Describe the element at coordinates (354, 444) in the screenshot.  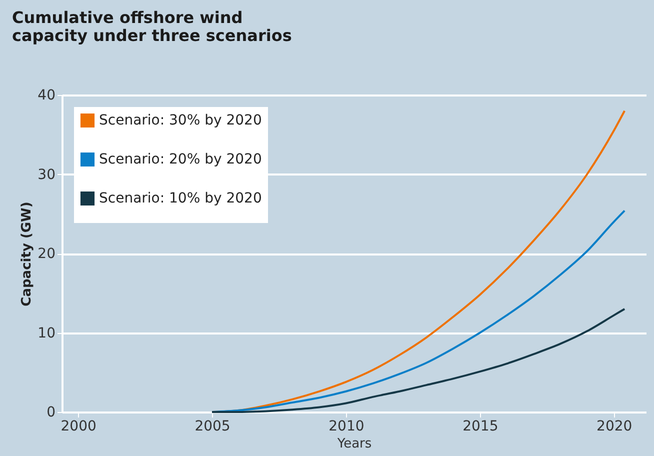
I see `x-axis-title: Years` at that location.